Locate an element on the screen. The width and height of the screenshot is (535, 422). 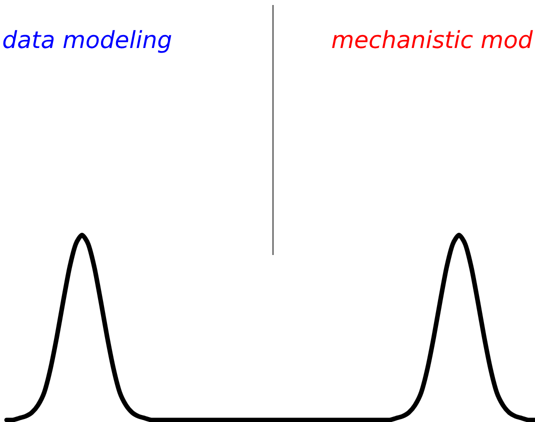
text: data modeling is located at coordinates (87, 41).